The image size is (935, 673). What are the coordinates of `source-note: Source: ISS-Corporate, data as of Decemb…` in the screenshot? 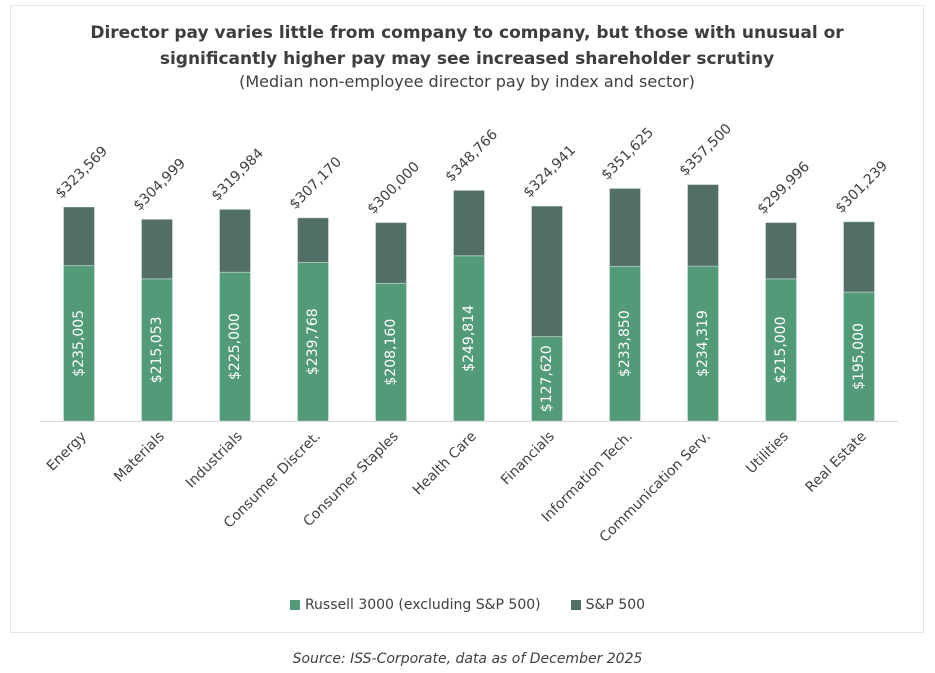 It's located at (467, 659).